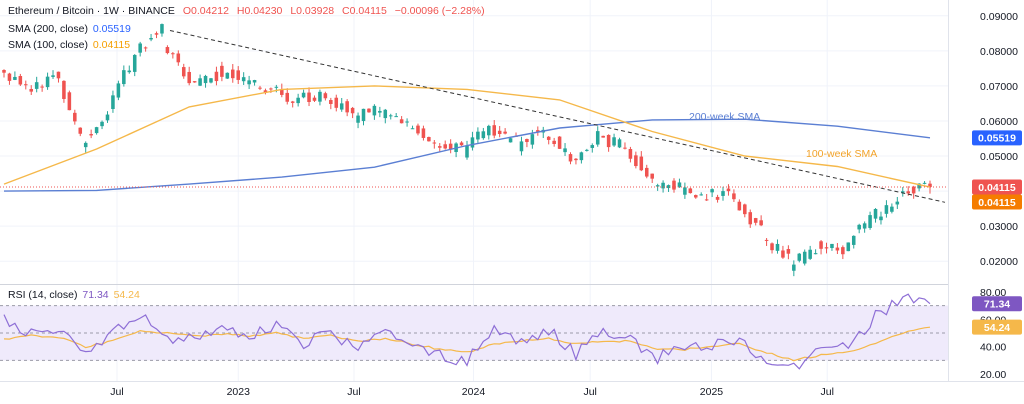 This screenshot has width=1024, height=404. I want to click on ohlc-low: L0.03928, so click(312, 11).